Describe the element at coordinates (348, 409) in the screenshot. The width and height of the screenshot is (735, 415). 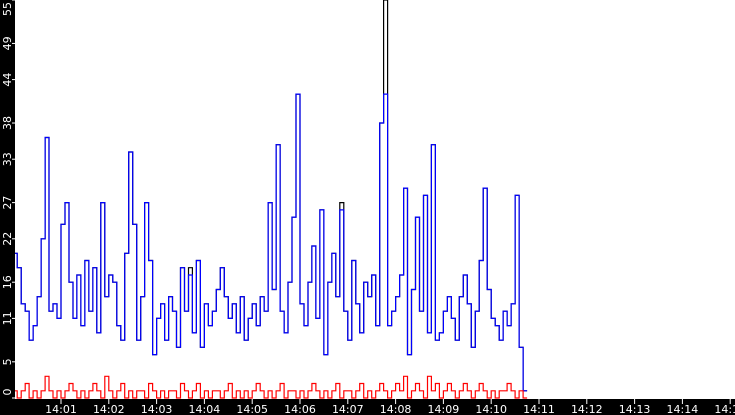
I see `x-tick-label: 14:07` at that location.